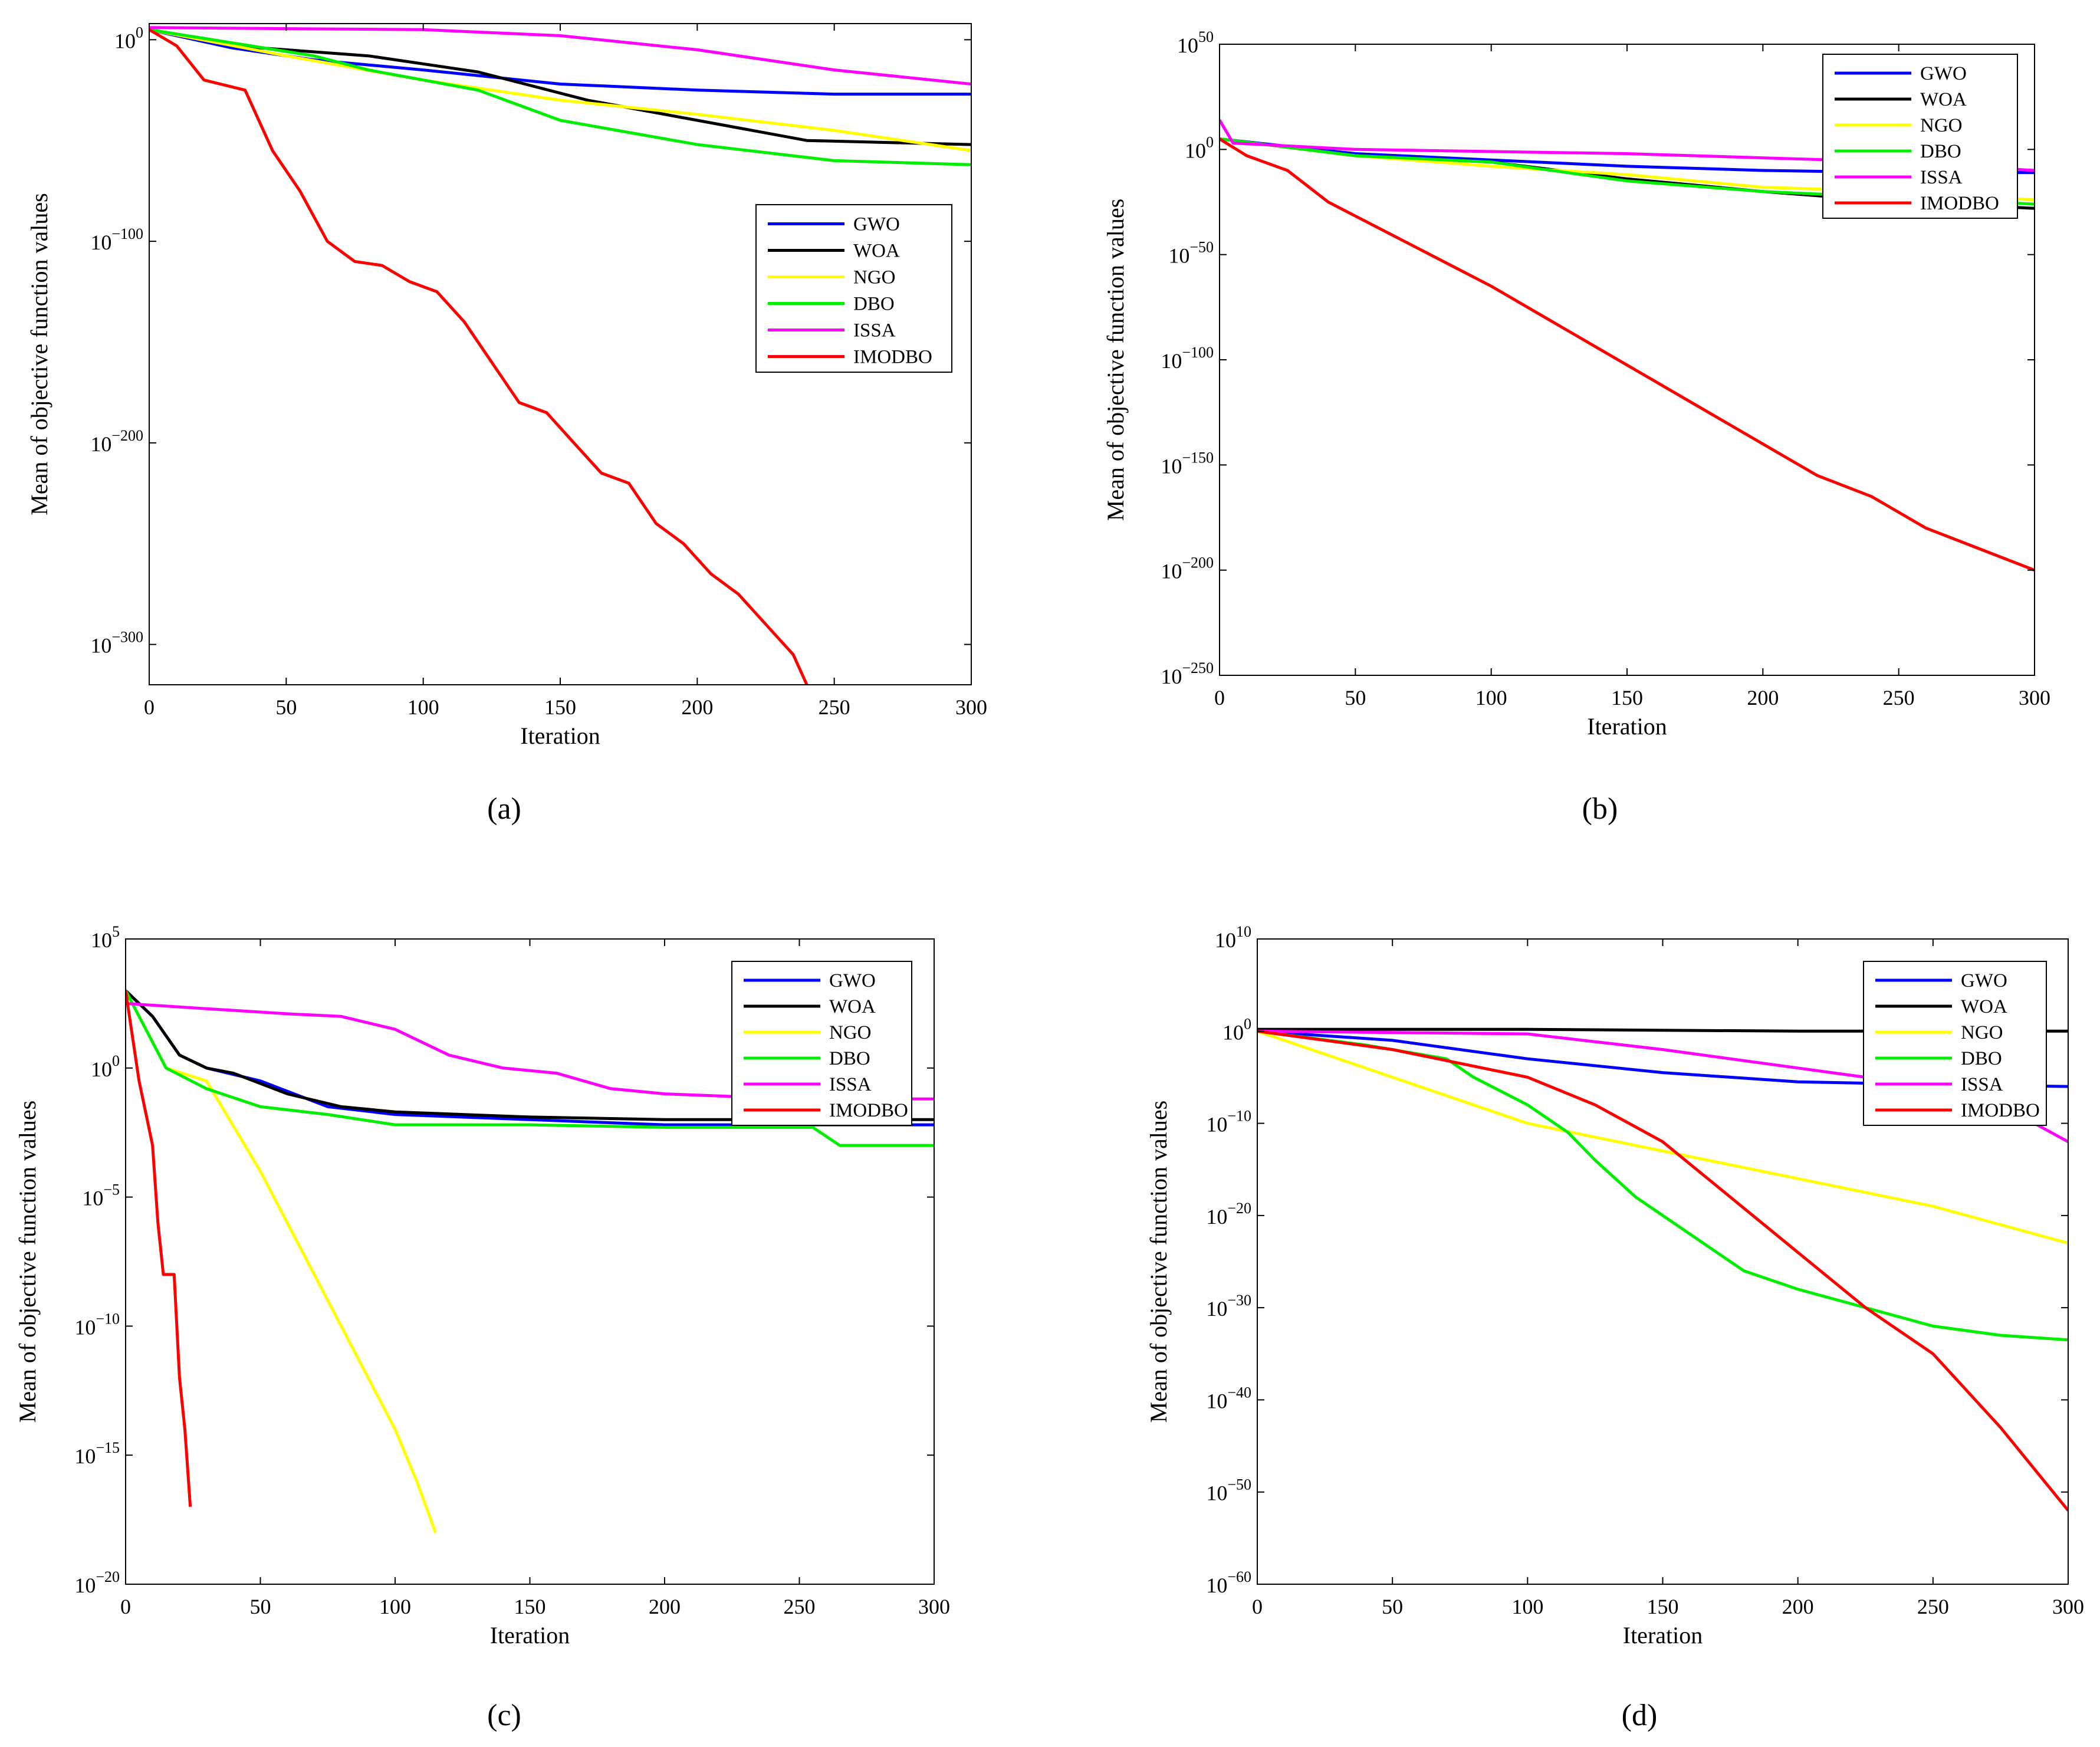  I want to click on y-tick-label: 1050, so click(1195, 42).